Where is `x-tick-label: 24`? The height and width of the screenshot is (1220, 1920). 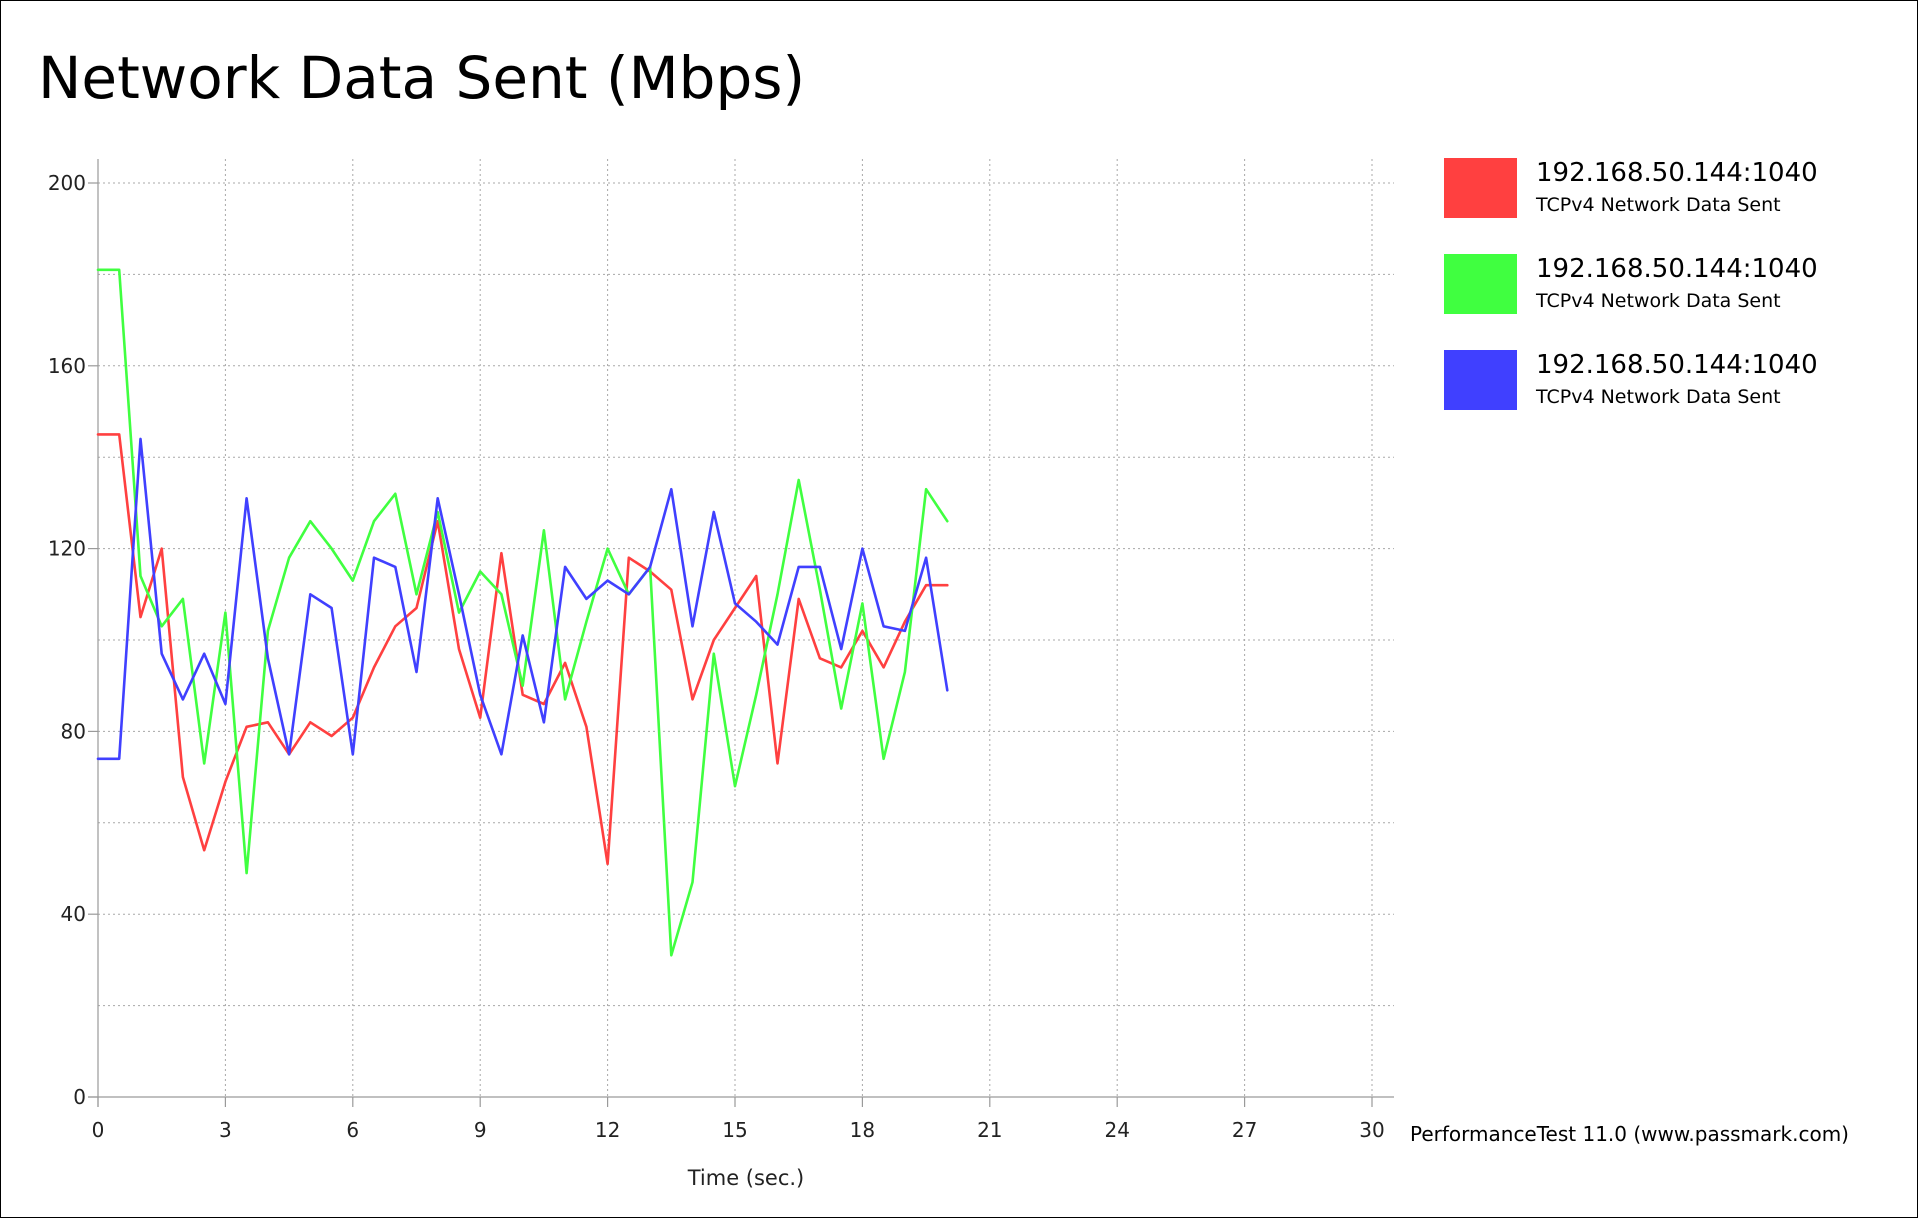
x-tick-label: 24 is located at coordinates (1116, 1130).